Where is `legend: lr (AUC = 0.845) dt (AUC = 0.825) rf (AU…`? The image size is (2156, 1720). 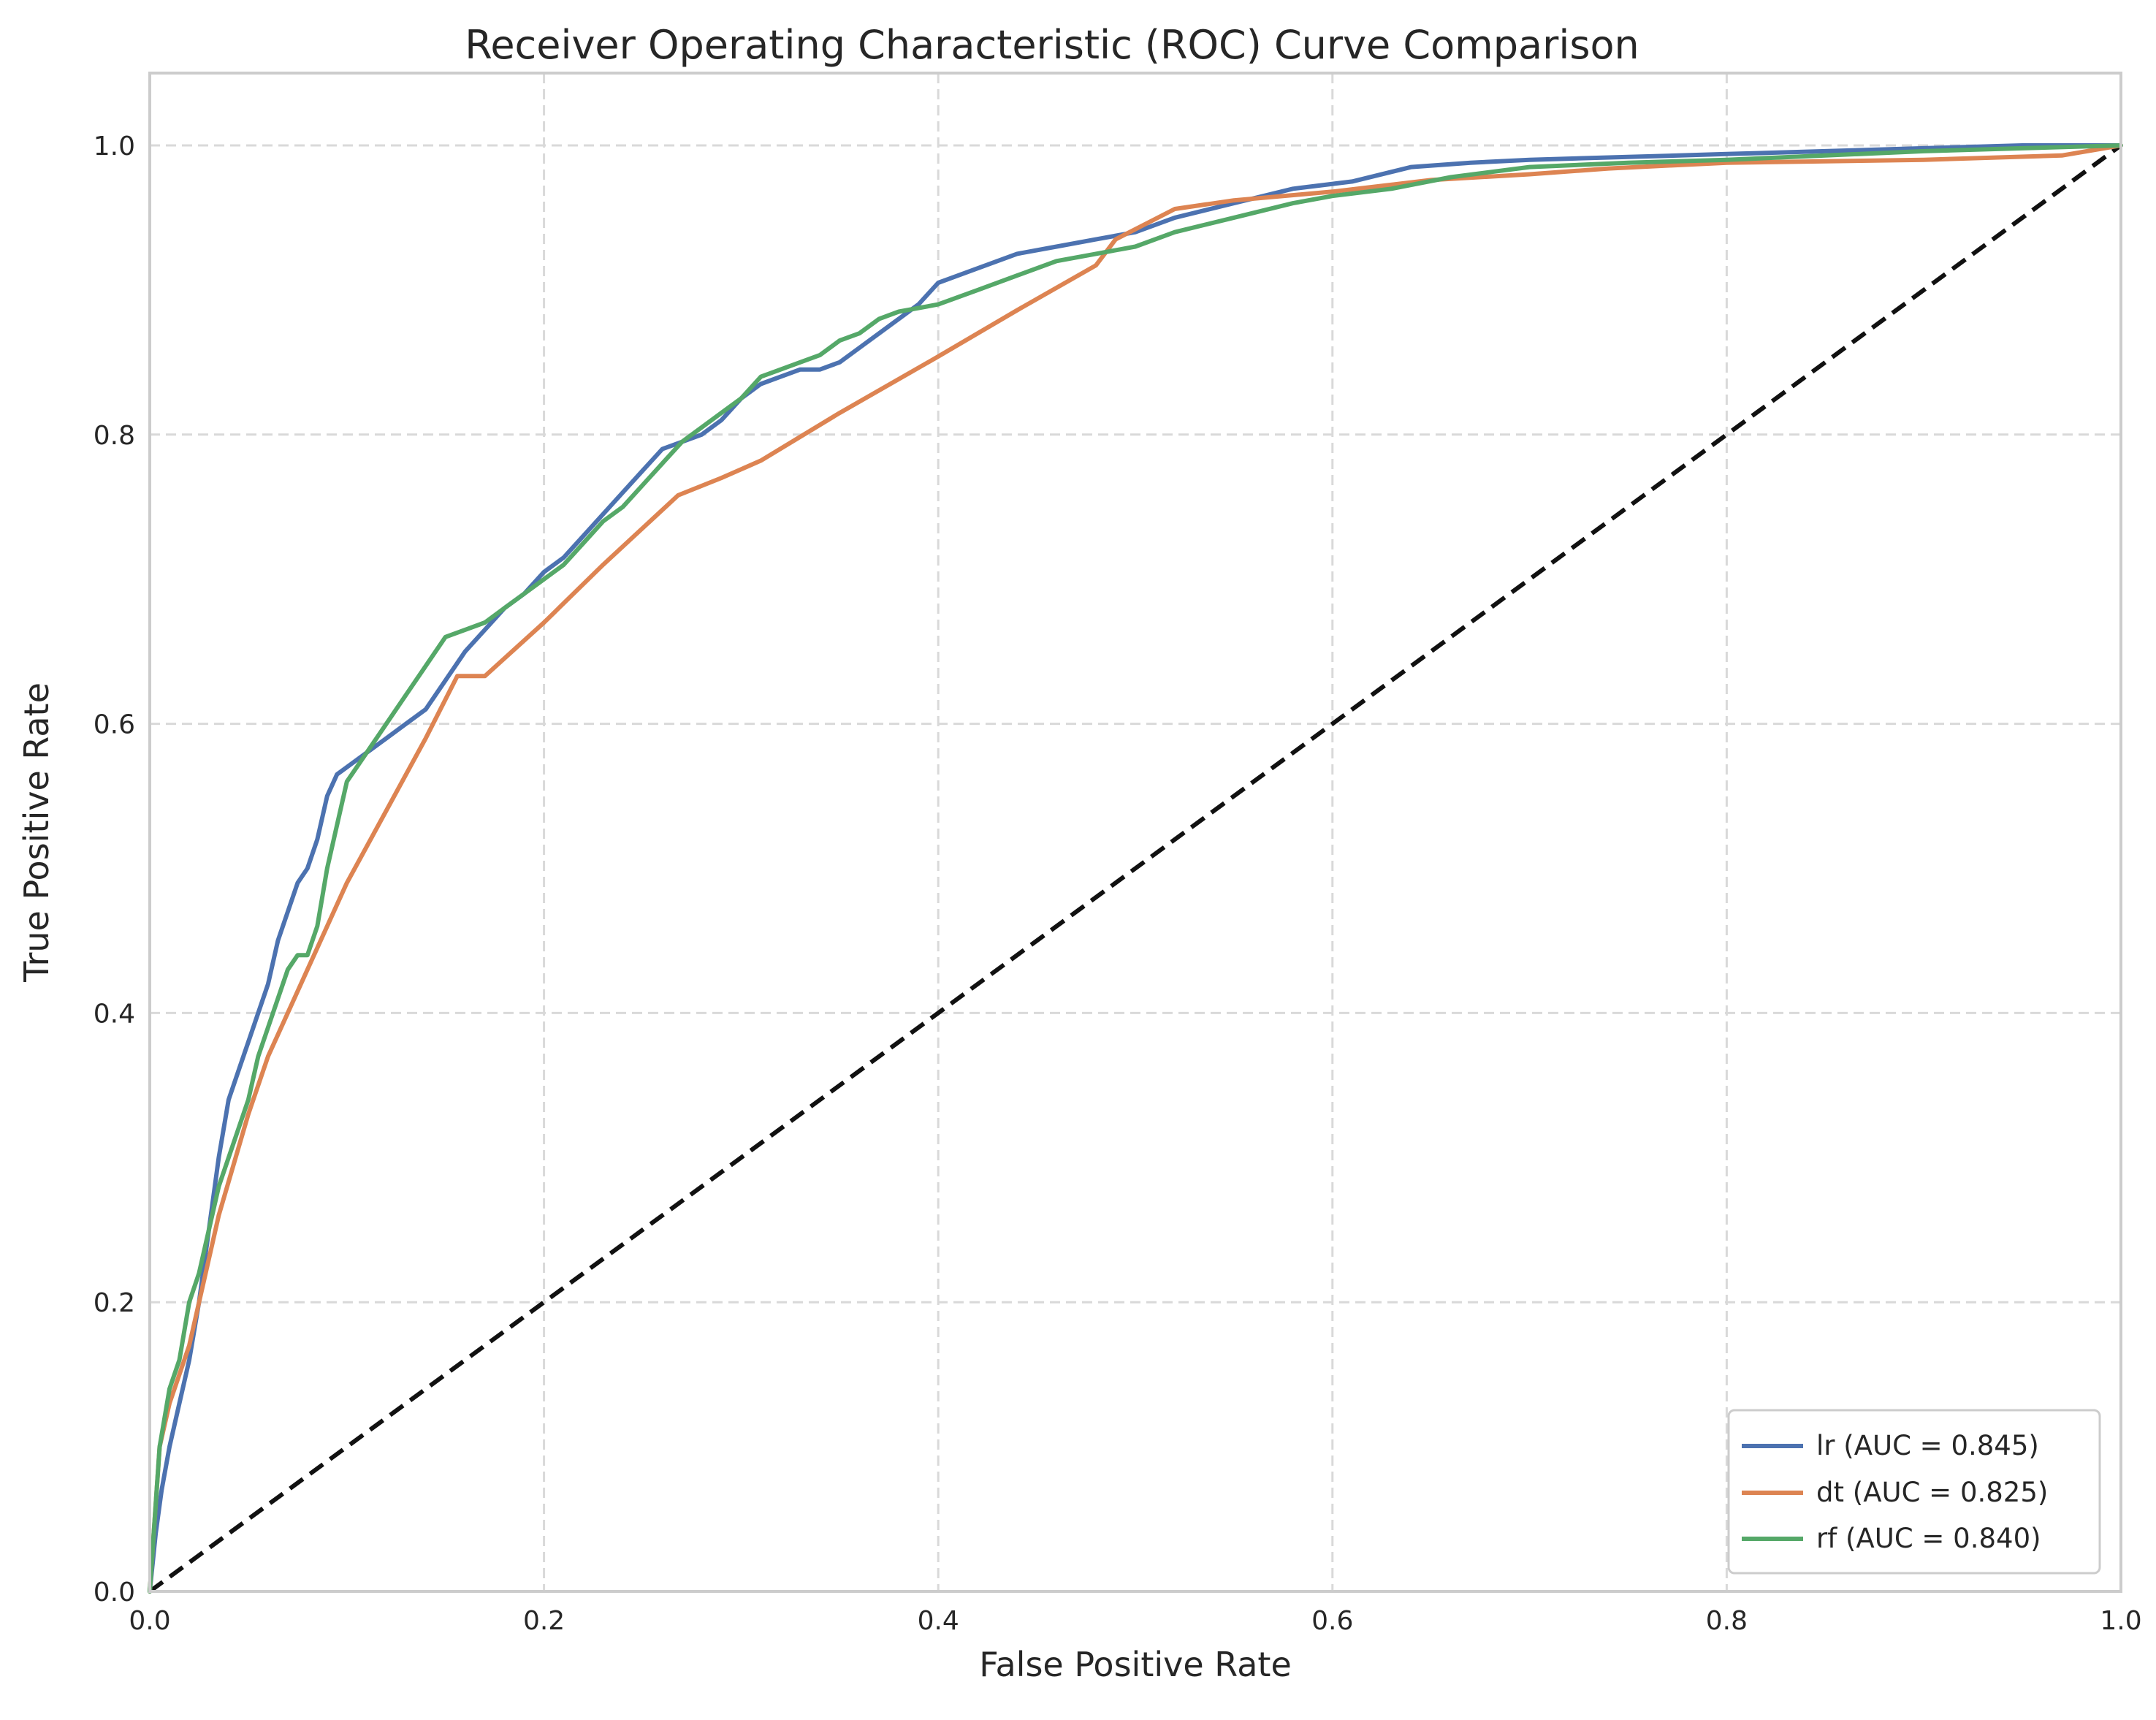
legend: lr (AUC = 0.845) dt (AUC = 0.825) rf (AU… is located at coordinates (1914, 1492).